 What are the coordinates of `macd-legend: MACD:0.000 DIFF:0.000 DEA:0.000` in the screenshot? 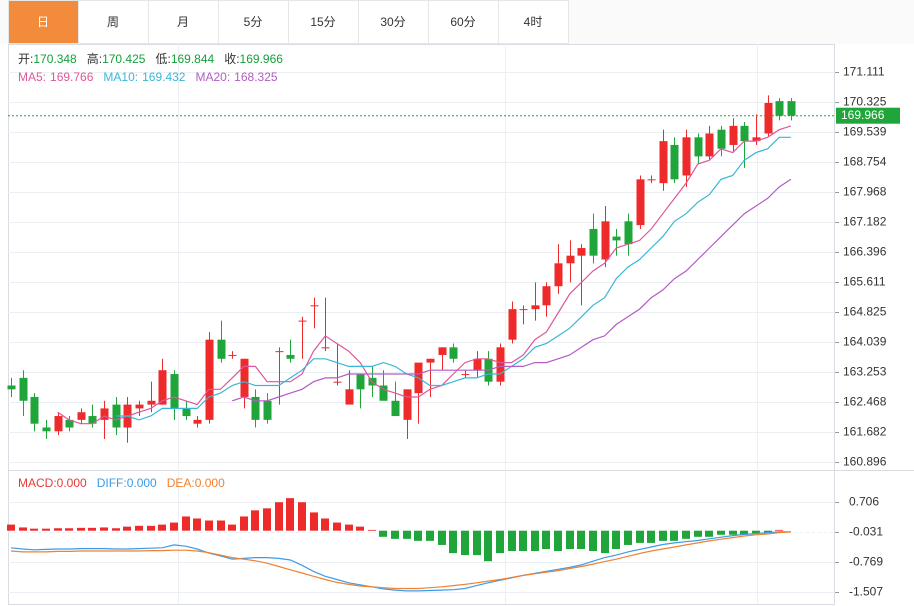 It's located at (121, 483).